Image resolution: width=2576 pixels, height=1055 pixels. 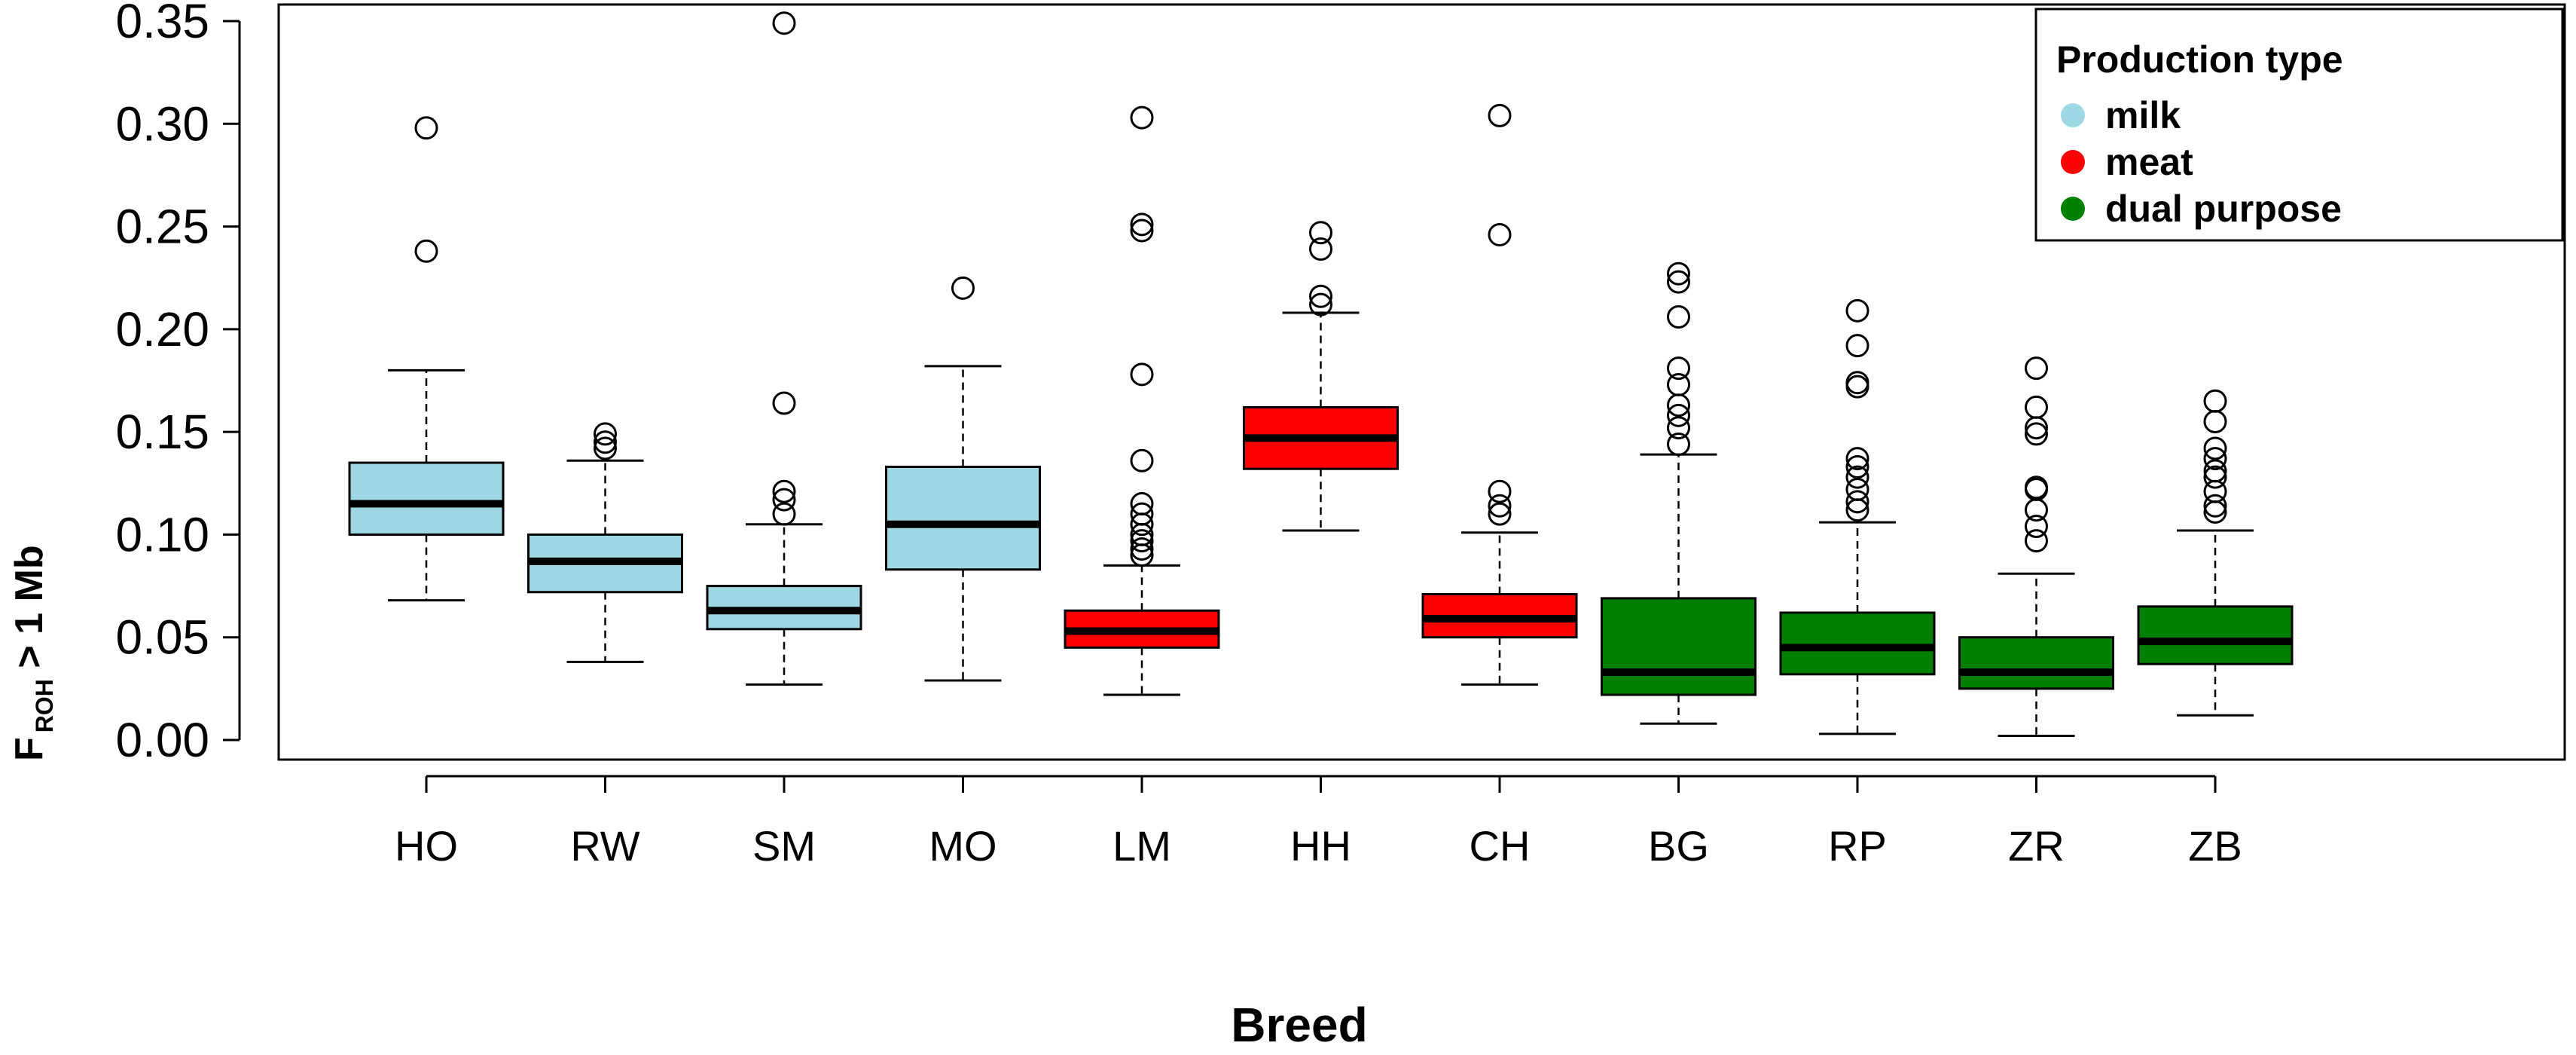 What do you see at coordinates (426, 846) in the screenshot?
I see `x-tick-label-ho: HO` at bounding box center [426, 846].